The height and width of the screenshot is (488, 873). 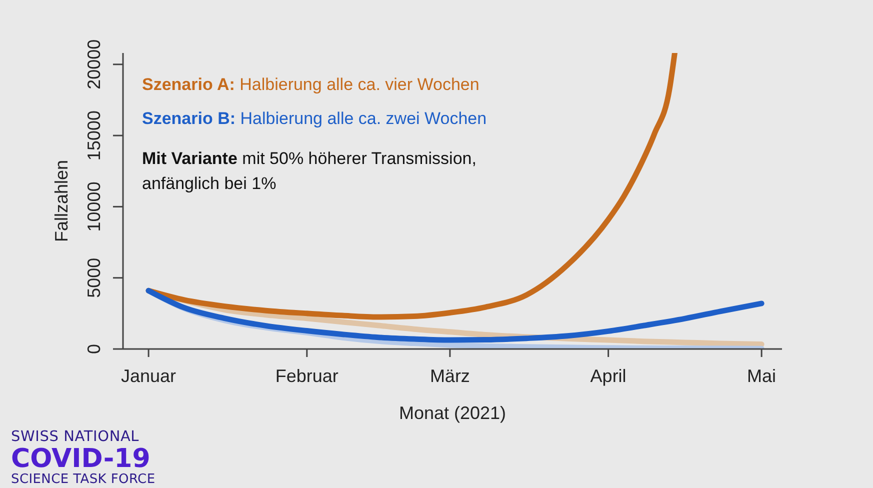 I want to click on y-tick-label: 5000, so click(x=94, y=278).